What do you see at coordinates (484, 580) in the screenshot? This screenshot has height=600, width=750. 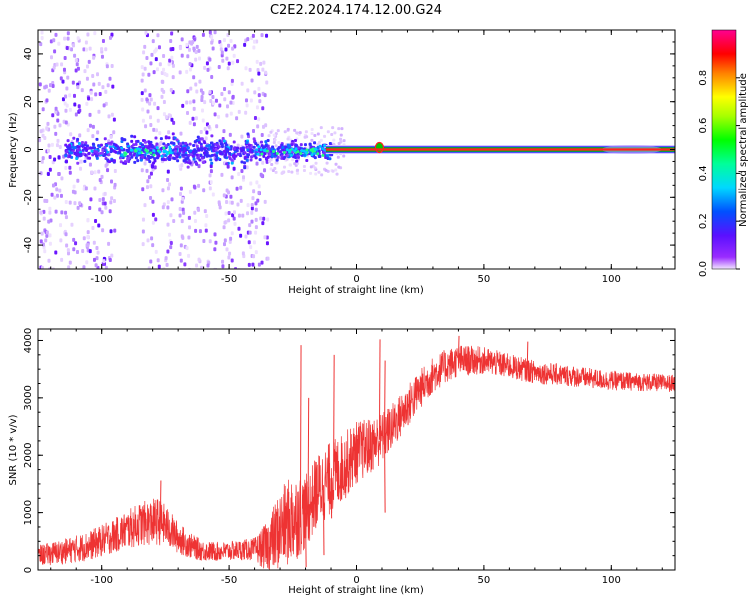 I see `snr-x-tick-label: 50` at bounding box center [484, 580].